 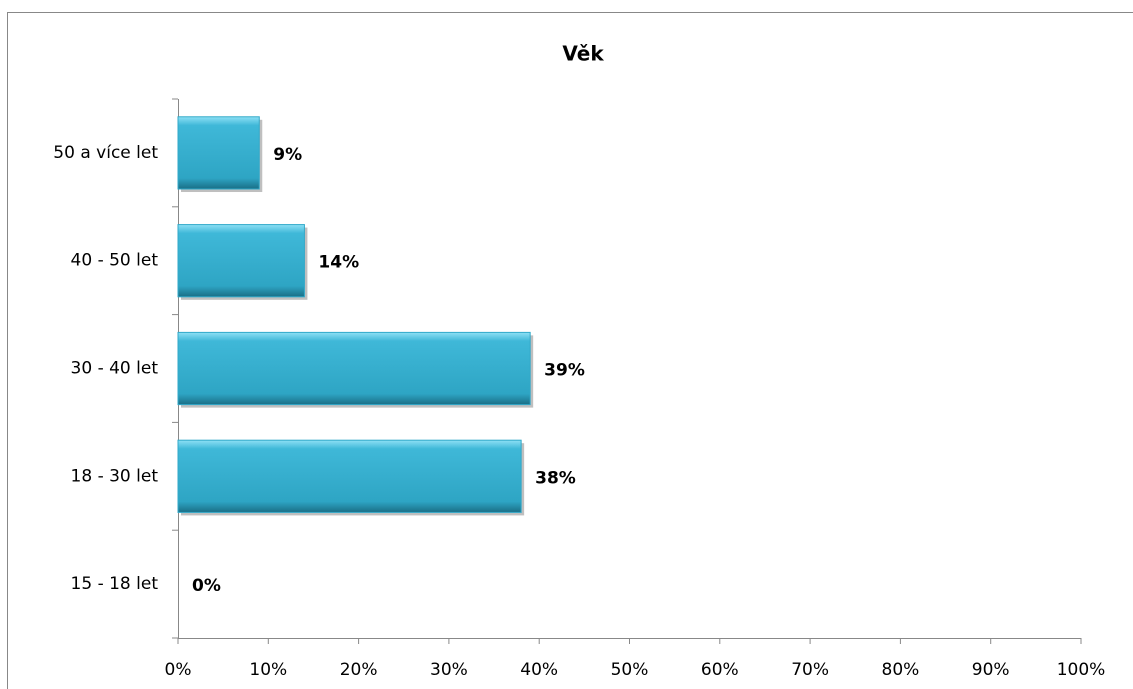 What do you see at coordinates (991, 670) in the screenshot?
I see `x-tick-label: 90%` at bounding box center [991, 670].